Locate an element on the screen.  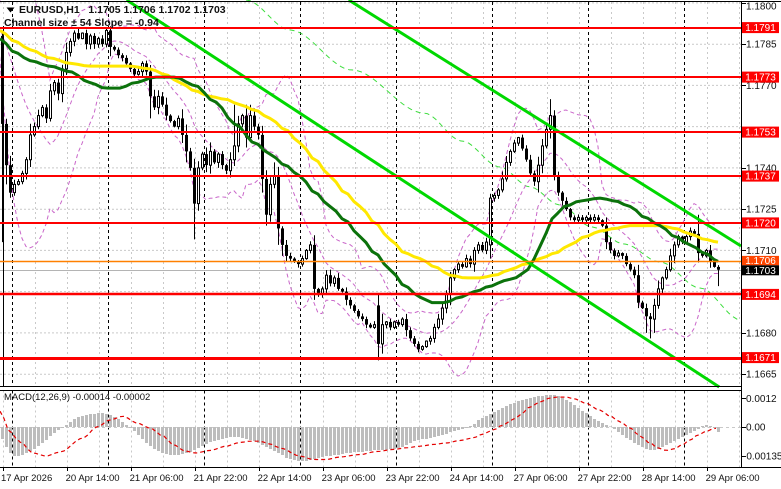
svg-text: 1.1800 is located at coordinates (761, 6).